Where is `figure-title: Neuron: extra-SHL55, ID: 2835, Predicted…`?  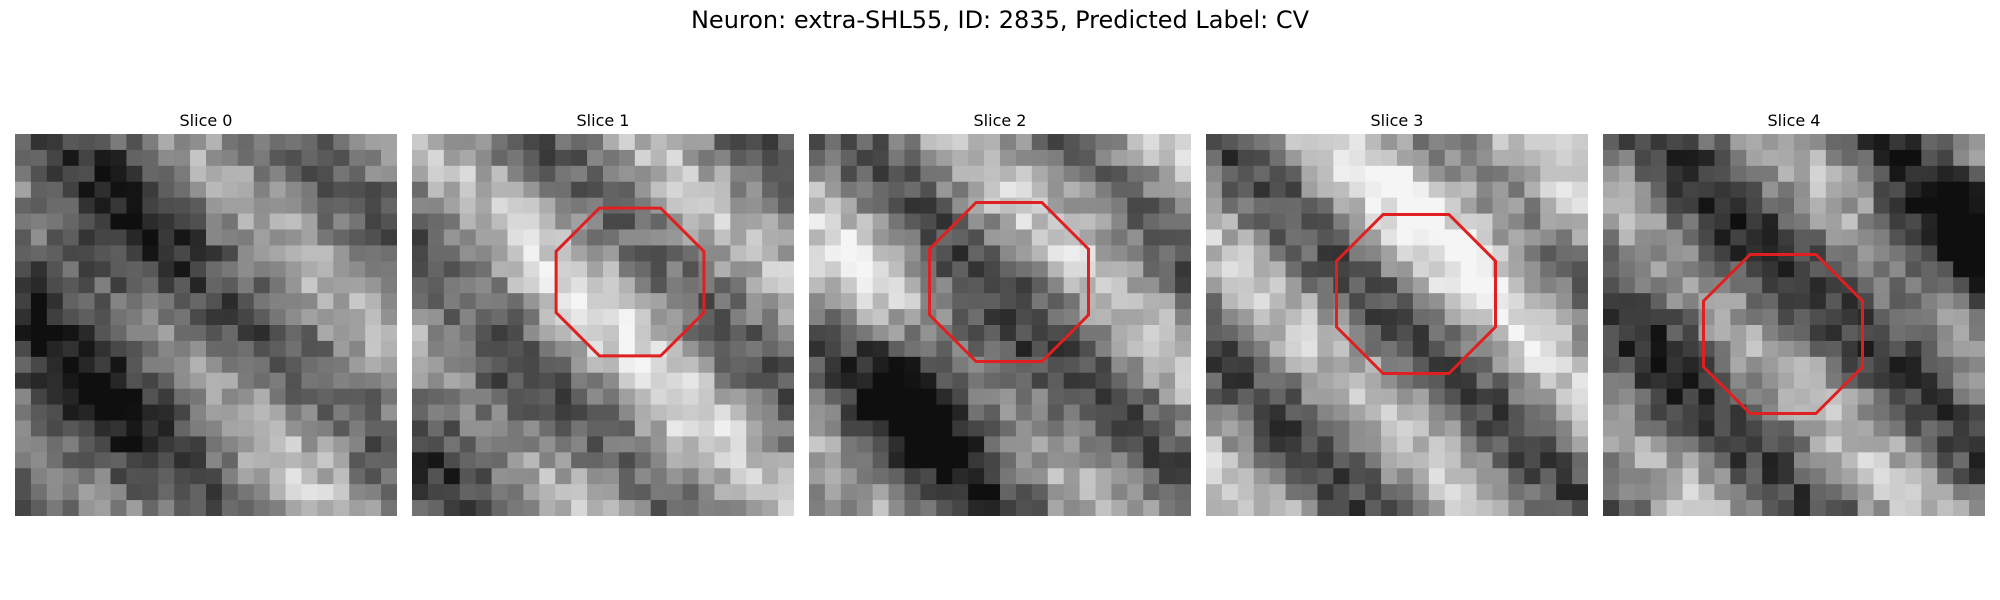 figure-title: Neuron: extra-SHL55, ID: 2835, Predicted… is located at coordinates (1000, 20).